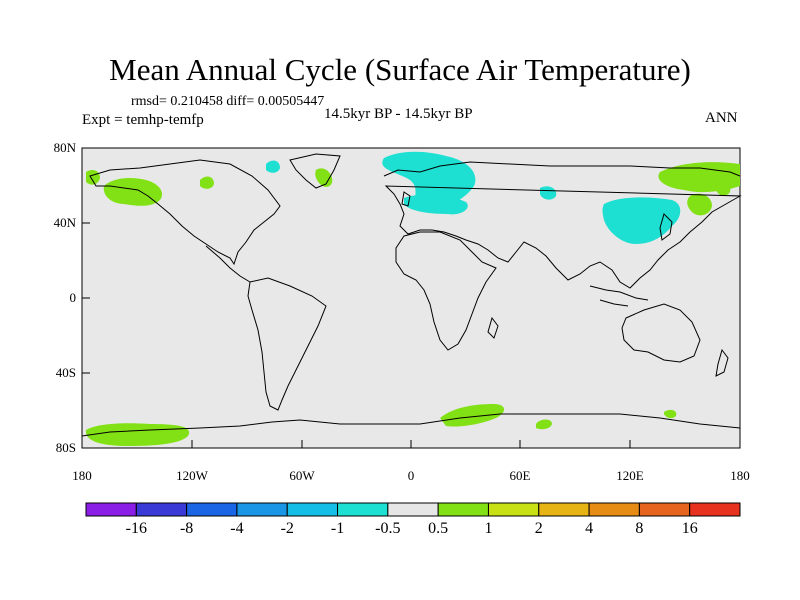 The image size is (800, 600). I want to click on x-axis-labels: 180 120W 60W 0 60E 120E 180, so click(411, 475).